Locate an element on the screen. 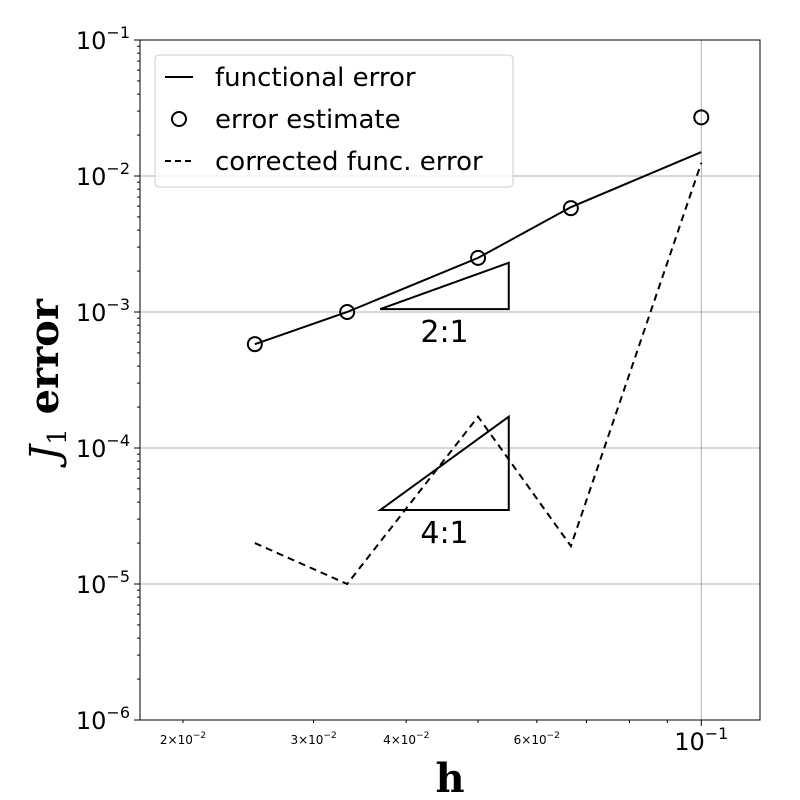 The height and width of the screenshot is (800, 800). y-tick-label: 10⁻¹ is located at coordinates (103, 39).